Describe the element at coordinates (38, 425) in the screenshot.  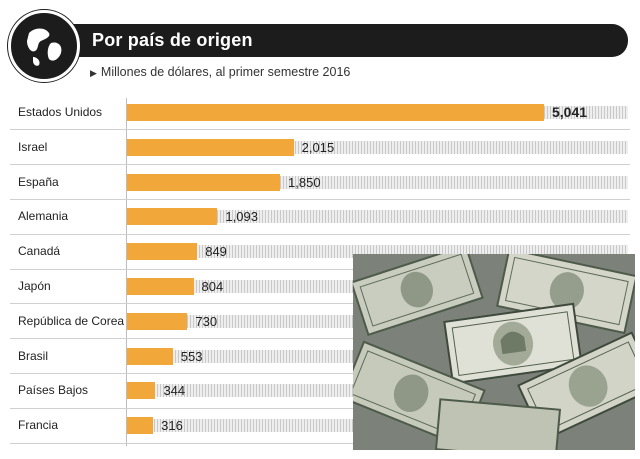
I see `category-label: Francia` at that location.